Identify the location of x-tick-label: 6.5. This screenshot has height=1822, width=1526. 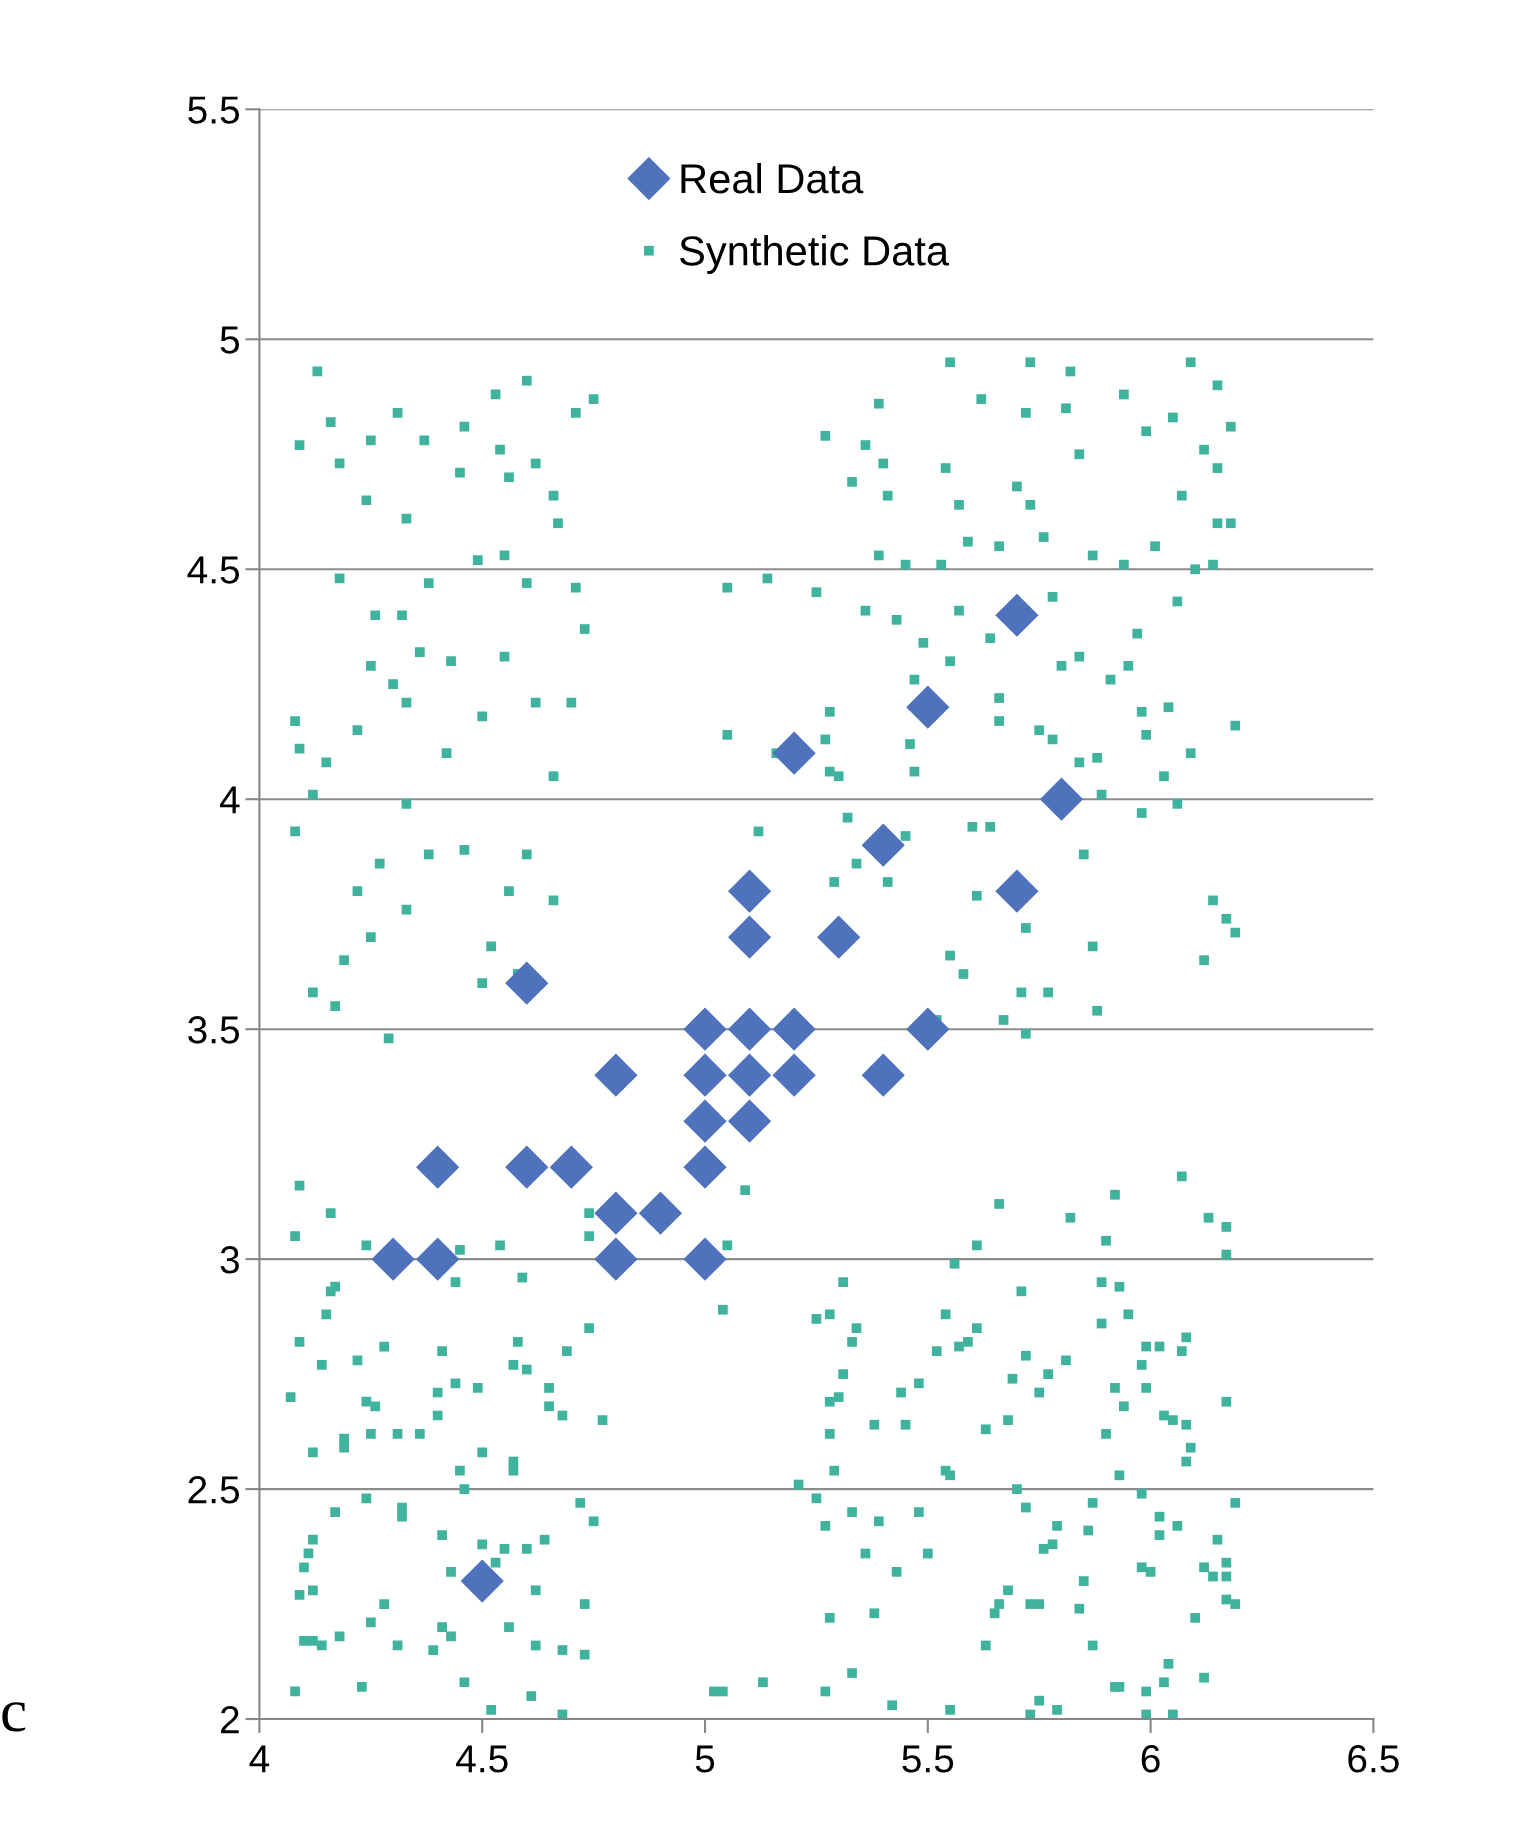
(1373, 1759).